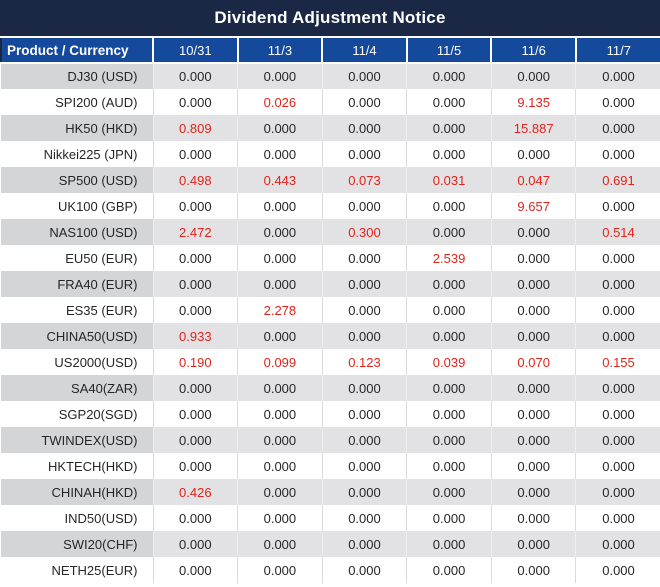 This screenshot has width=660, height=587. I want to click on column-header-date: 11/6, so click(533, 51).